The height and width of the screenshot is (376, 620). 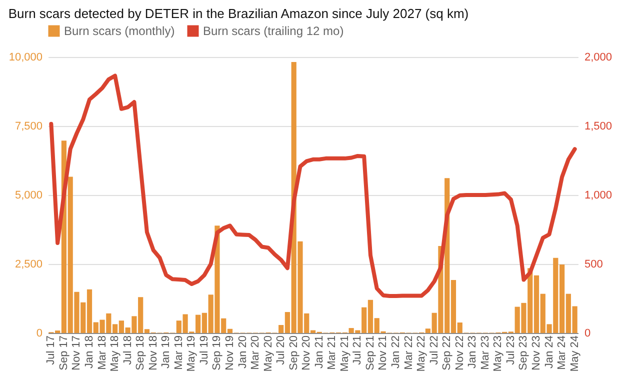 I want to click on x-tick-label: Jul 18, so click(x=128, y=350).